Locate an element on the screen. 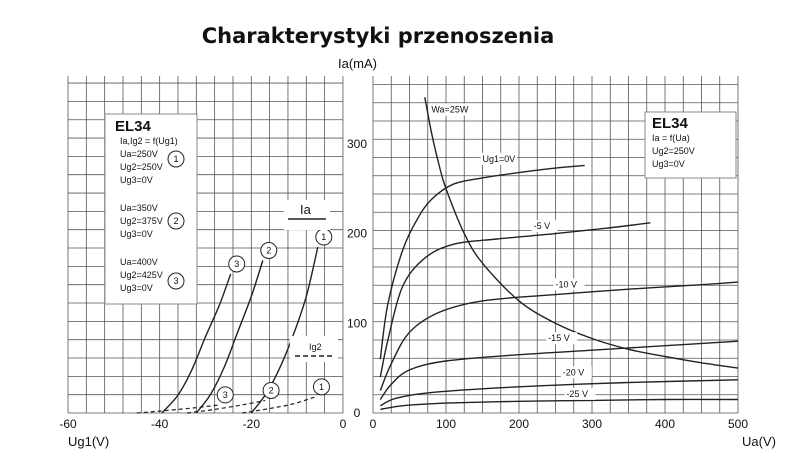 The image size is (797, 466). cond-3-badge is located at coordinates (176, 281).